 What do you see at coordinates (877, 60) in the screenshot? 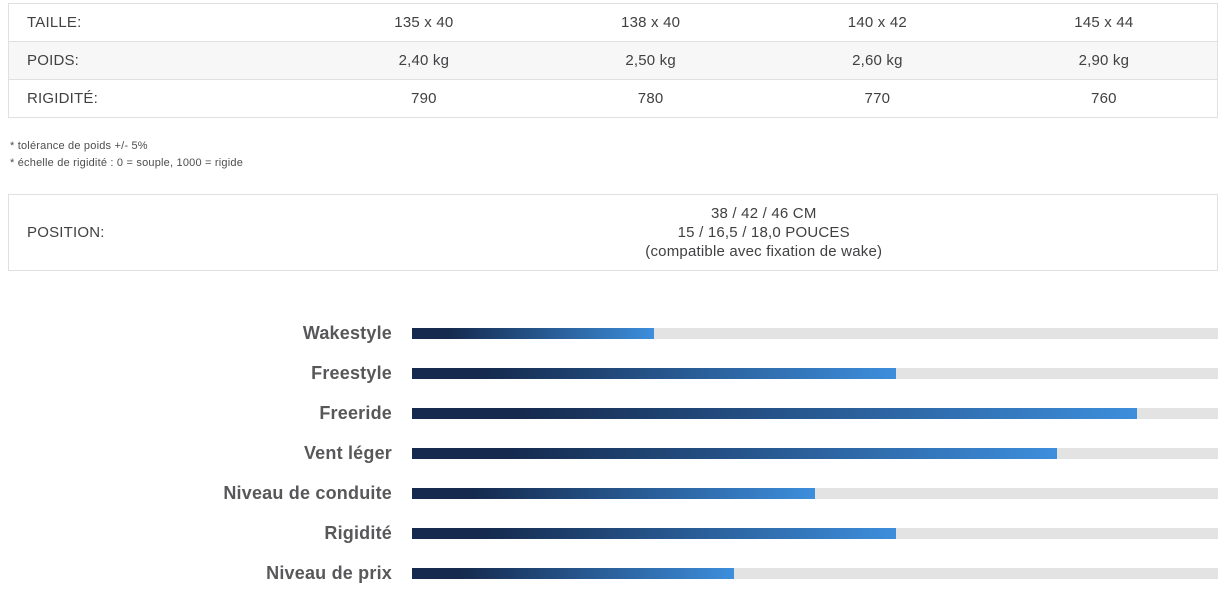
I see `spec-value: 2,60 kg` at bounding box center [877, 60].